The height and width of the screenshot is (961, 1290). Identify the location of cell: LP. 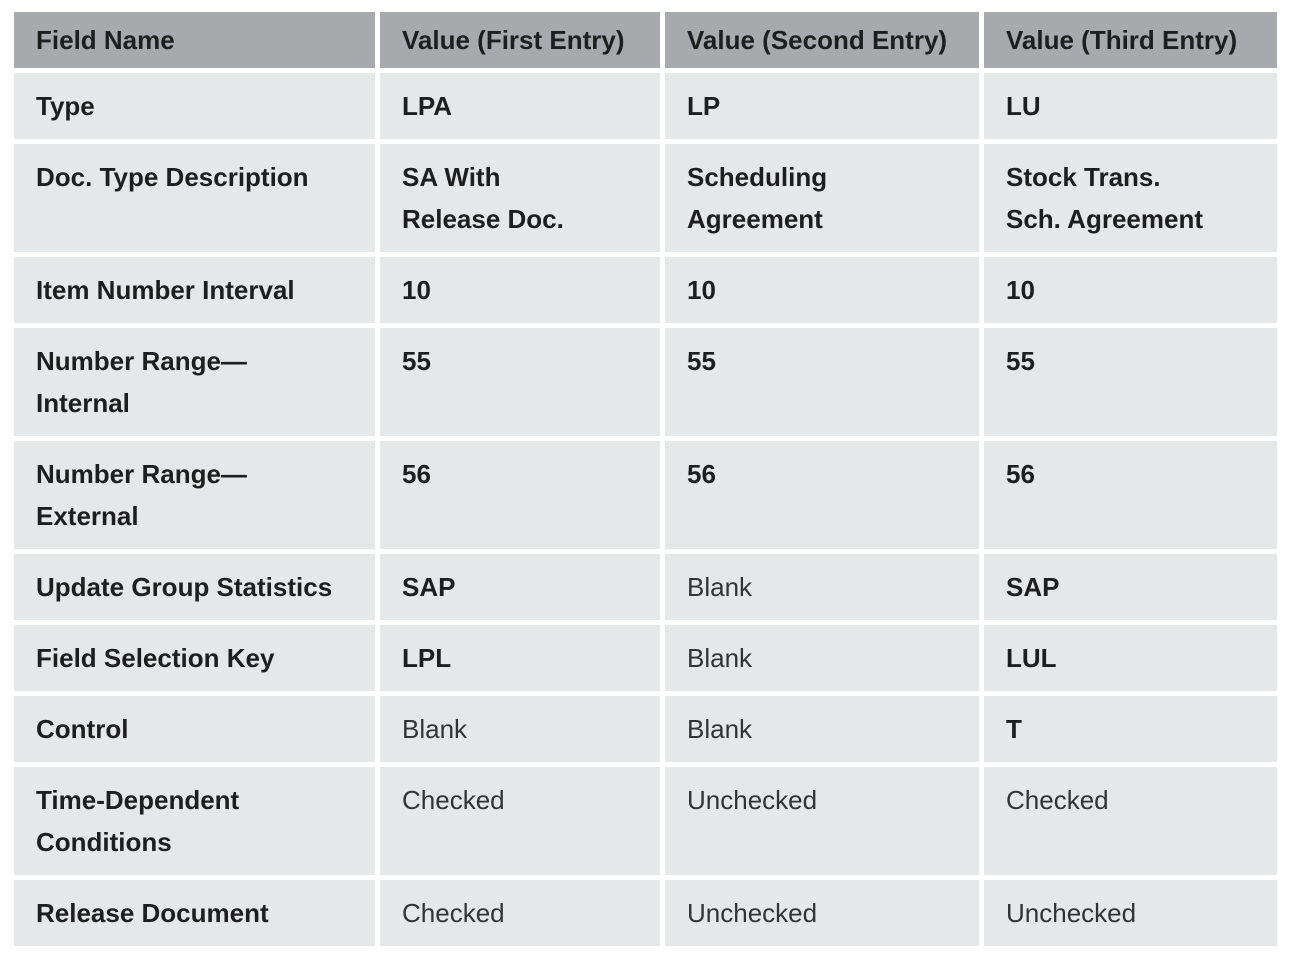
(822, 106).